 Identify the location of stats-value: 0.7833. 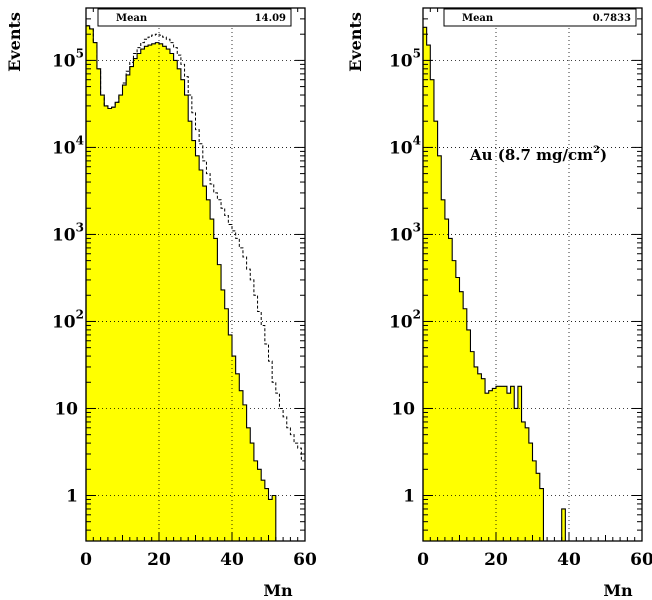
(612, 18).